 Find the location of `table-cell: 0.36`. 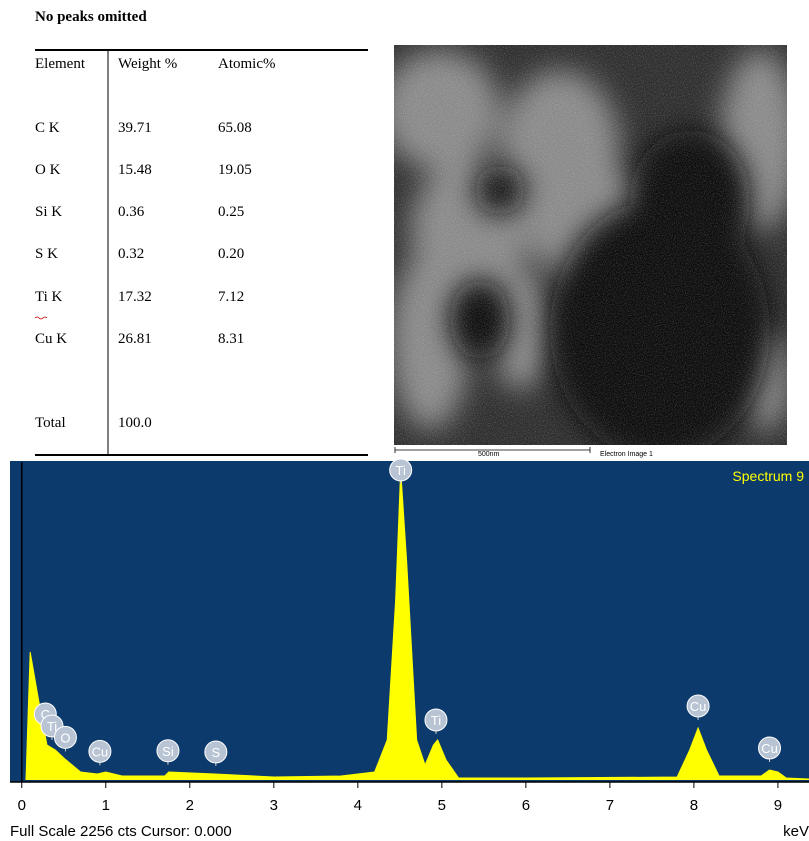

table-cell: 0.36 is located at coordinates (131, 212).